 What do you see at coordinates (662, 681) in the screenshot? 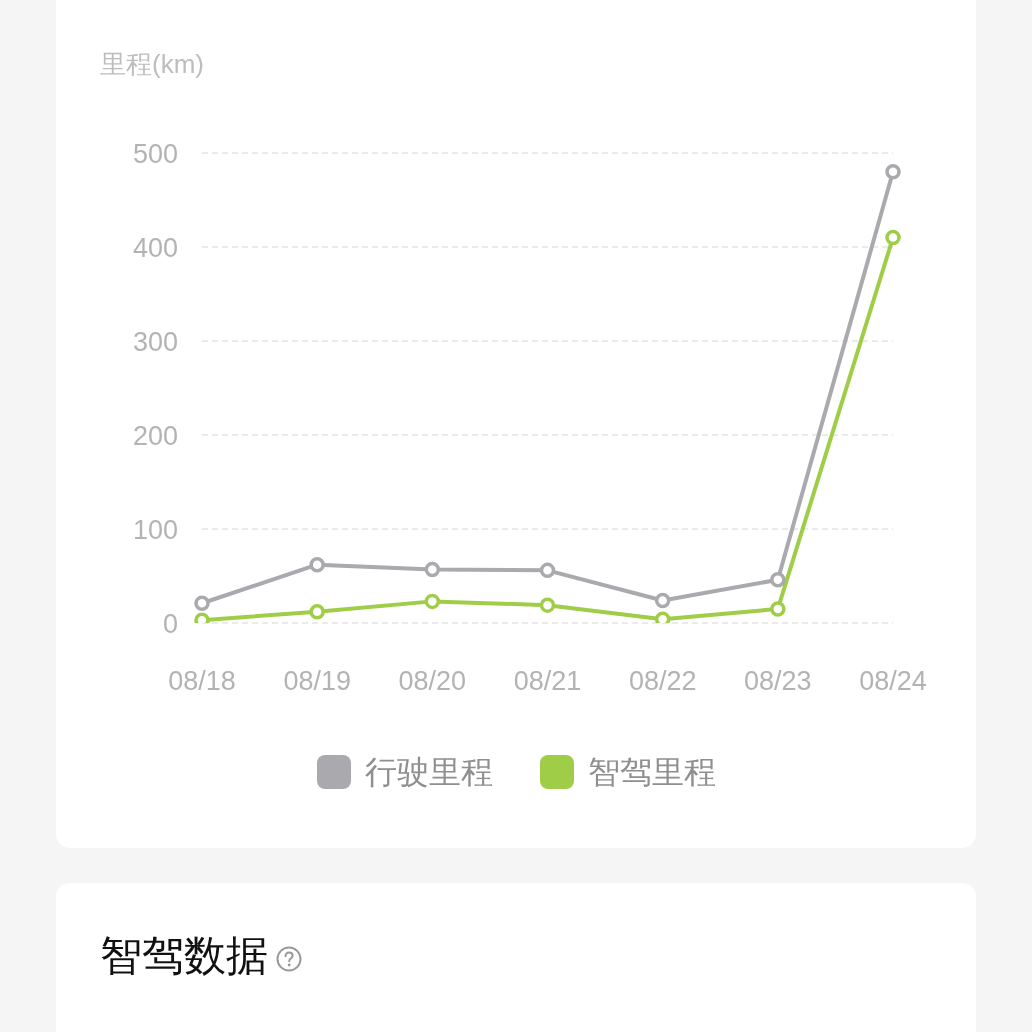
I see `x-tick-label: 08/22` at bounding box center [662, 681].